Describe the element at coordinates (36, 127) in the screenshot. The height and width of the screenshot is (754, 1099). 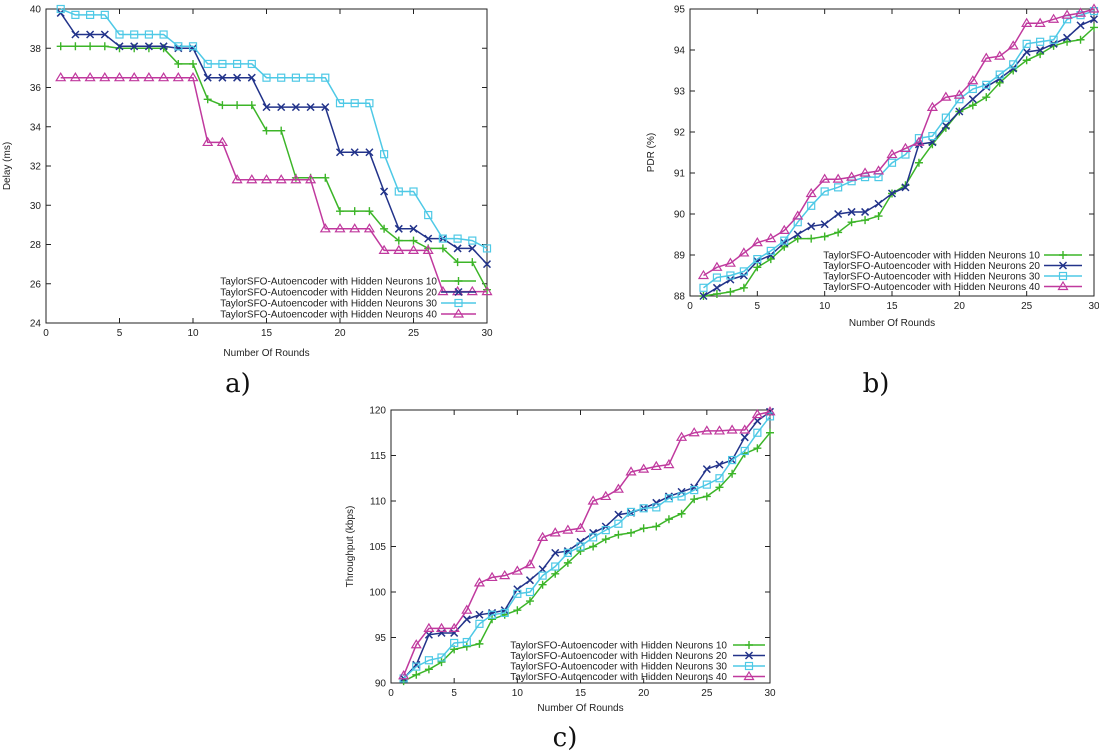
I see `y-tick-label: 34` at that location.